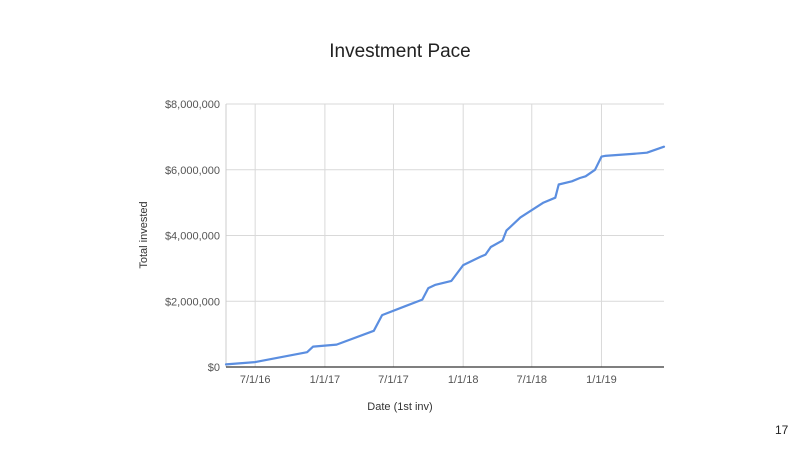 The height and width of the screenshot is (450, 800). Describe the element at coordinates (144, 234) in the screenshot. I see `y-axis-label: Total invested` at that location.